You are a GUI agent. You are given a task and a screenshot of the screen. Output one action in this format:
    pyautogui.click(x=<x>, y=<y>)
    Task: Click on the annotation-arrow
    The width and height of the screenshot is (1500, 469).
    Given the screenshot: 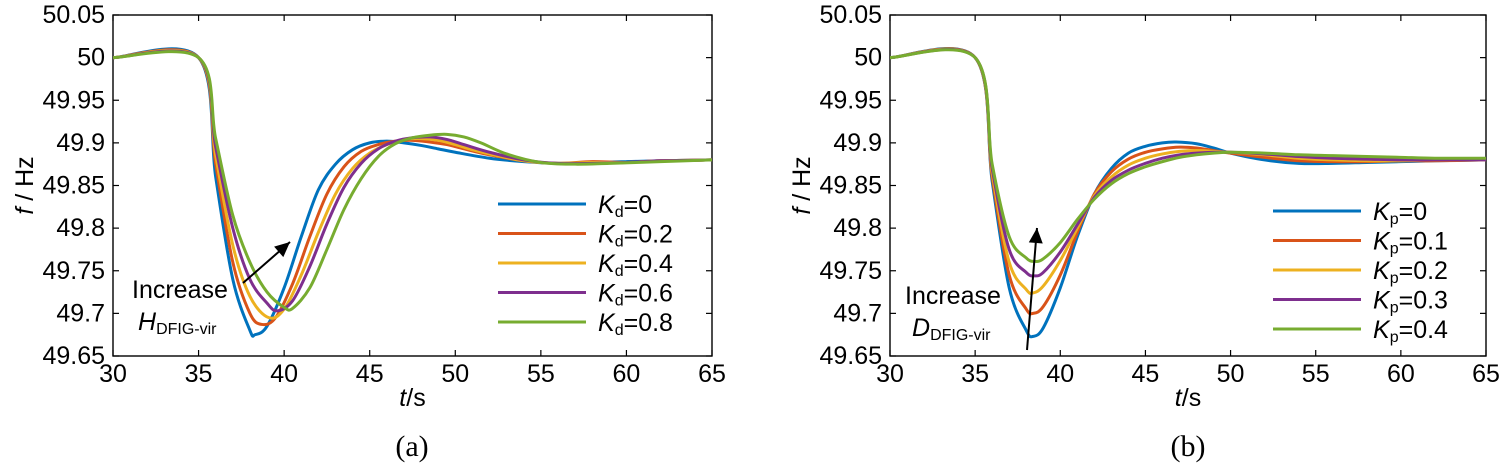 What is the action you would take?
    pyautogui.click(x=1032, y=289)
    